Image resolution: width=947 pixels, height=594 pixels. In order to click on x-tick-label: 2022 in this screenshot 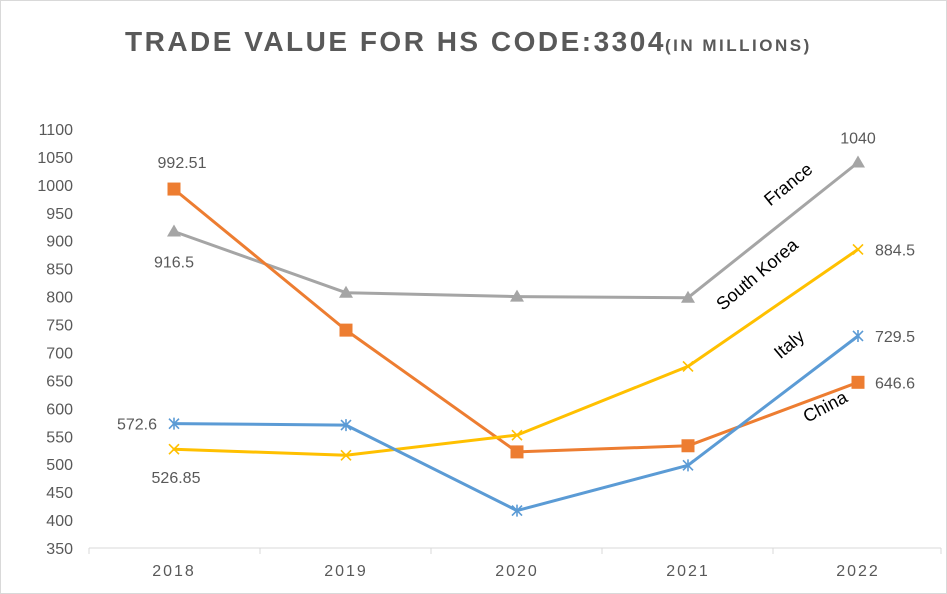, I will do `click(858, 571)`.